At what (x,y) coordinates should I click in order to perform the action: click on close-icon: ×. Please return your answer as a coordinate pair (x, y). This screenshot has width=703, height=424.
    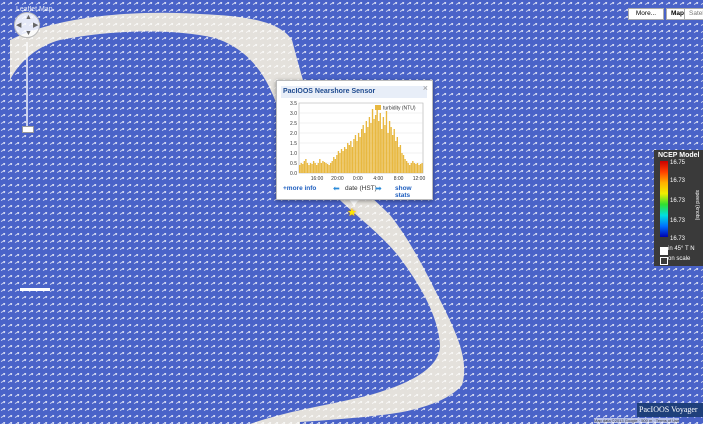
    Looking at the image, I should click on (425, 88).